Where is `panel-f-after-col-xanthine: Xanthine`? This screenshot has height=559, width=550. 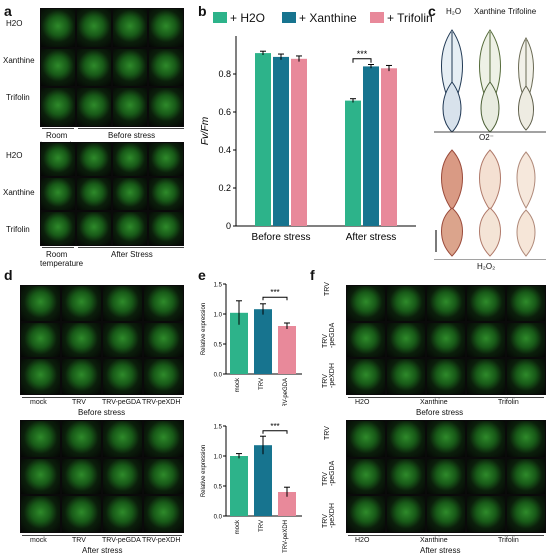
panel-f-after-col-xanthine: Xanthine is located at coordinates (434, 540).